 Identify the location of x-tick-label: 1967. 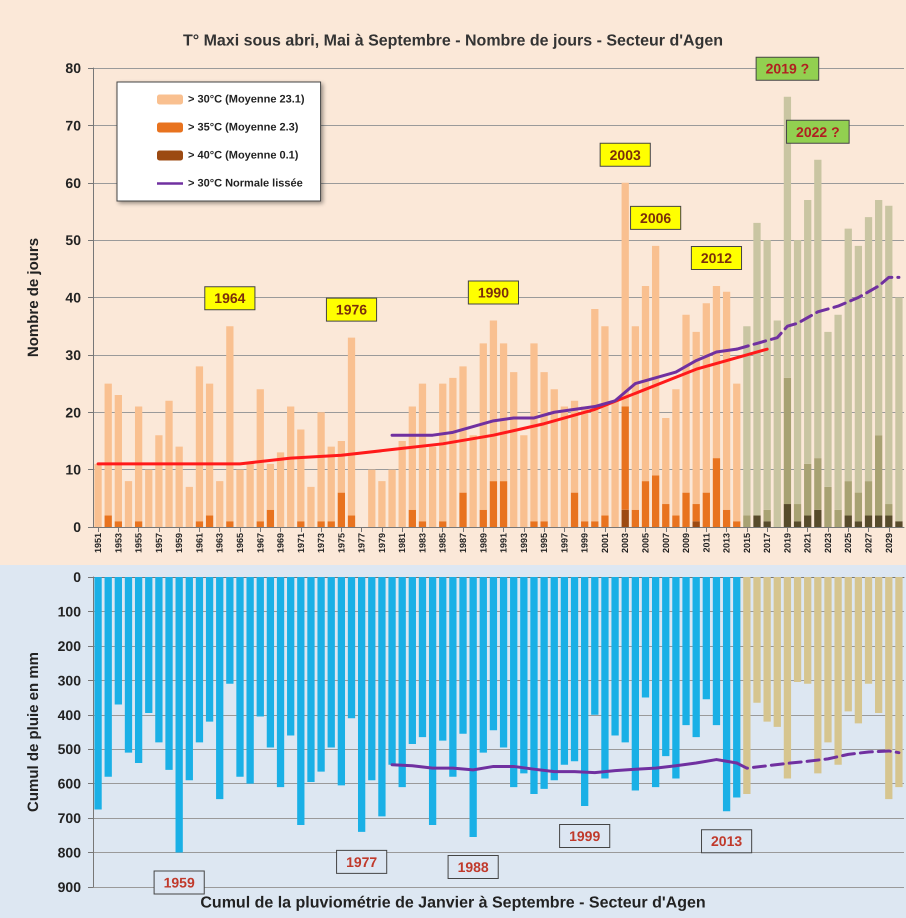
(260, 543).